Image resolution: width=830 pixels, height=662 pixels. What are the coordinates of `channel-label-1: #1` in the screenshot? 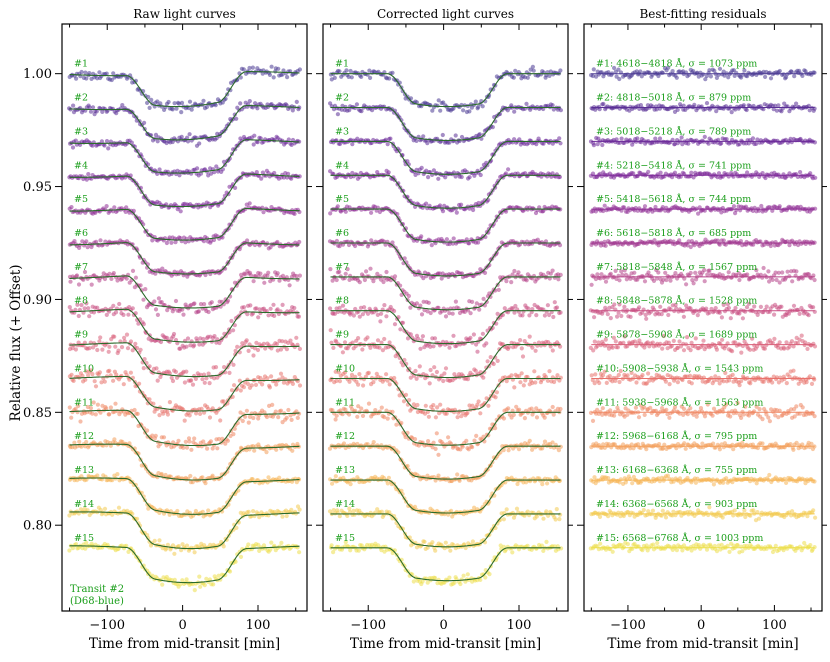 It's located at (81, 64).